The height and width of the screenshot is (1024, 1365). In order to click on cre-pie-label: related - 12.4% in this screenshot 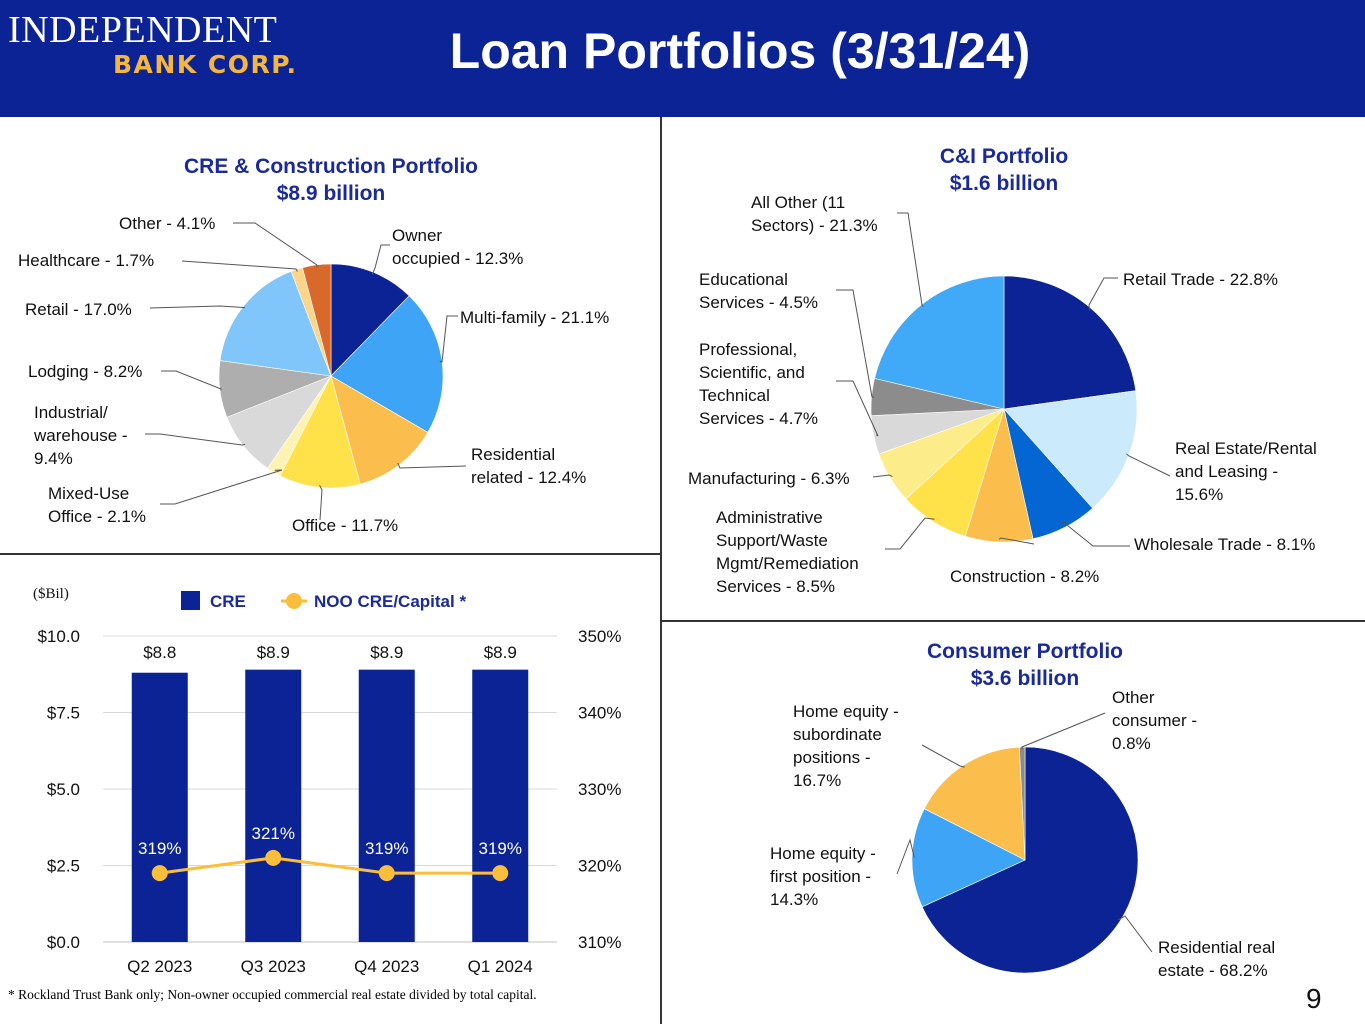, I will do `click(528, 477)`.